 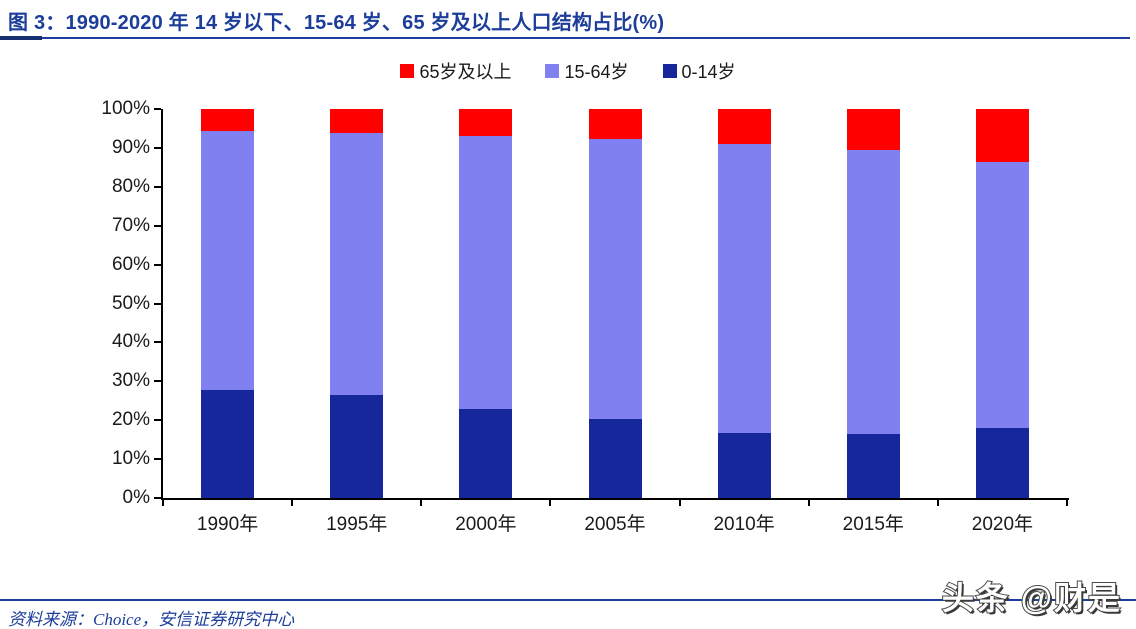 What do you see at coordinates (130, 264) in the screenshot?
I see `y-axis-label: 60%` at bounding box center [130, 264].